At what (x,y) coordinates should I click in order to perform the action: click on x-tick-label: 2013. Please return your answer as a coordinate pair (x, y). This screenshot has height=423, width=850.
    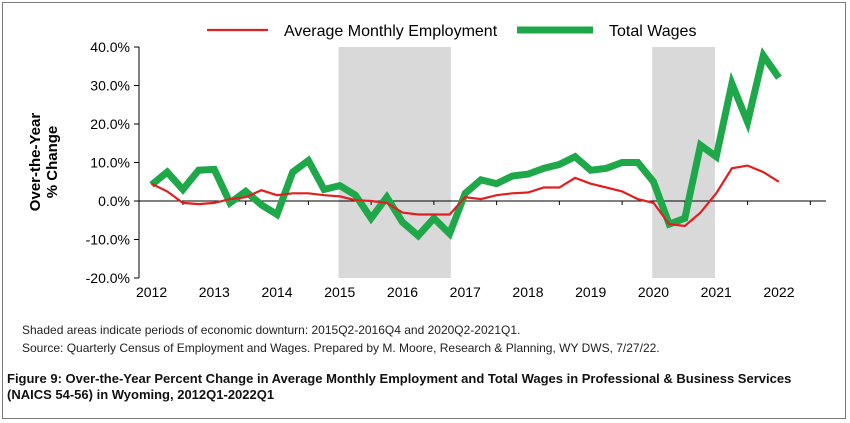
    Looking at the image, I should click on (214, 292).